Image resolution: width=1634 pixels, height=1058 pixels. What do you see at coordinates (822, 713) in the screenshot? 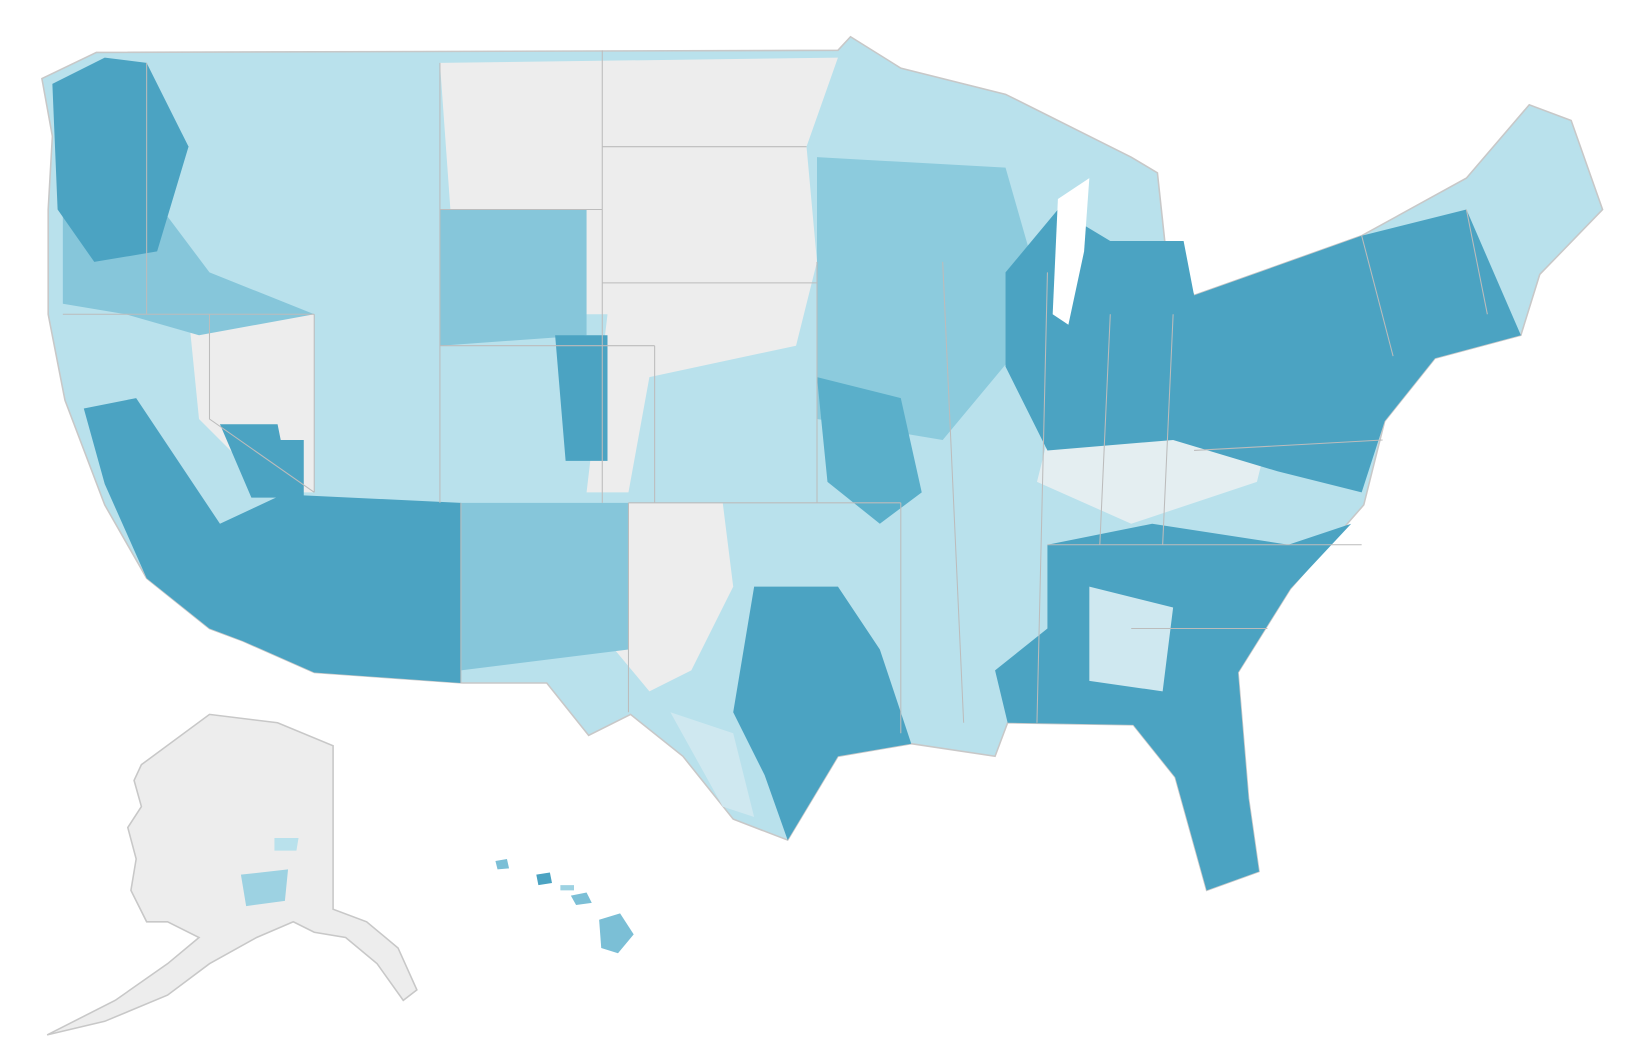
I see `dark-texas` at bounding box center [822, 713].